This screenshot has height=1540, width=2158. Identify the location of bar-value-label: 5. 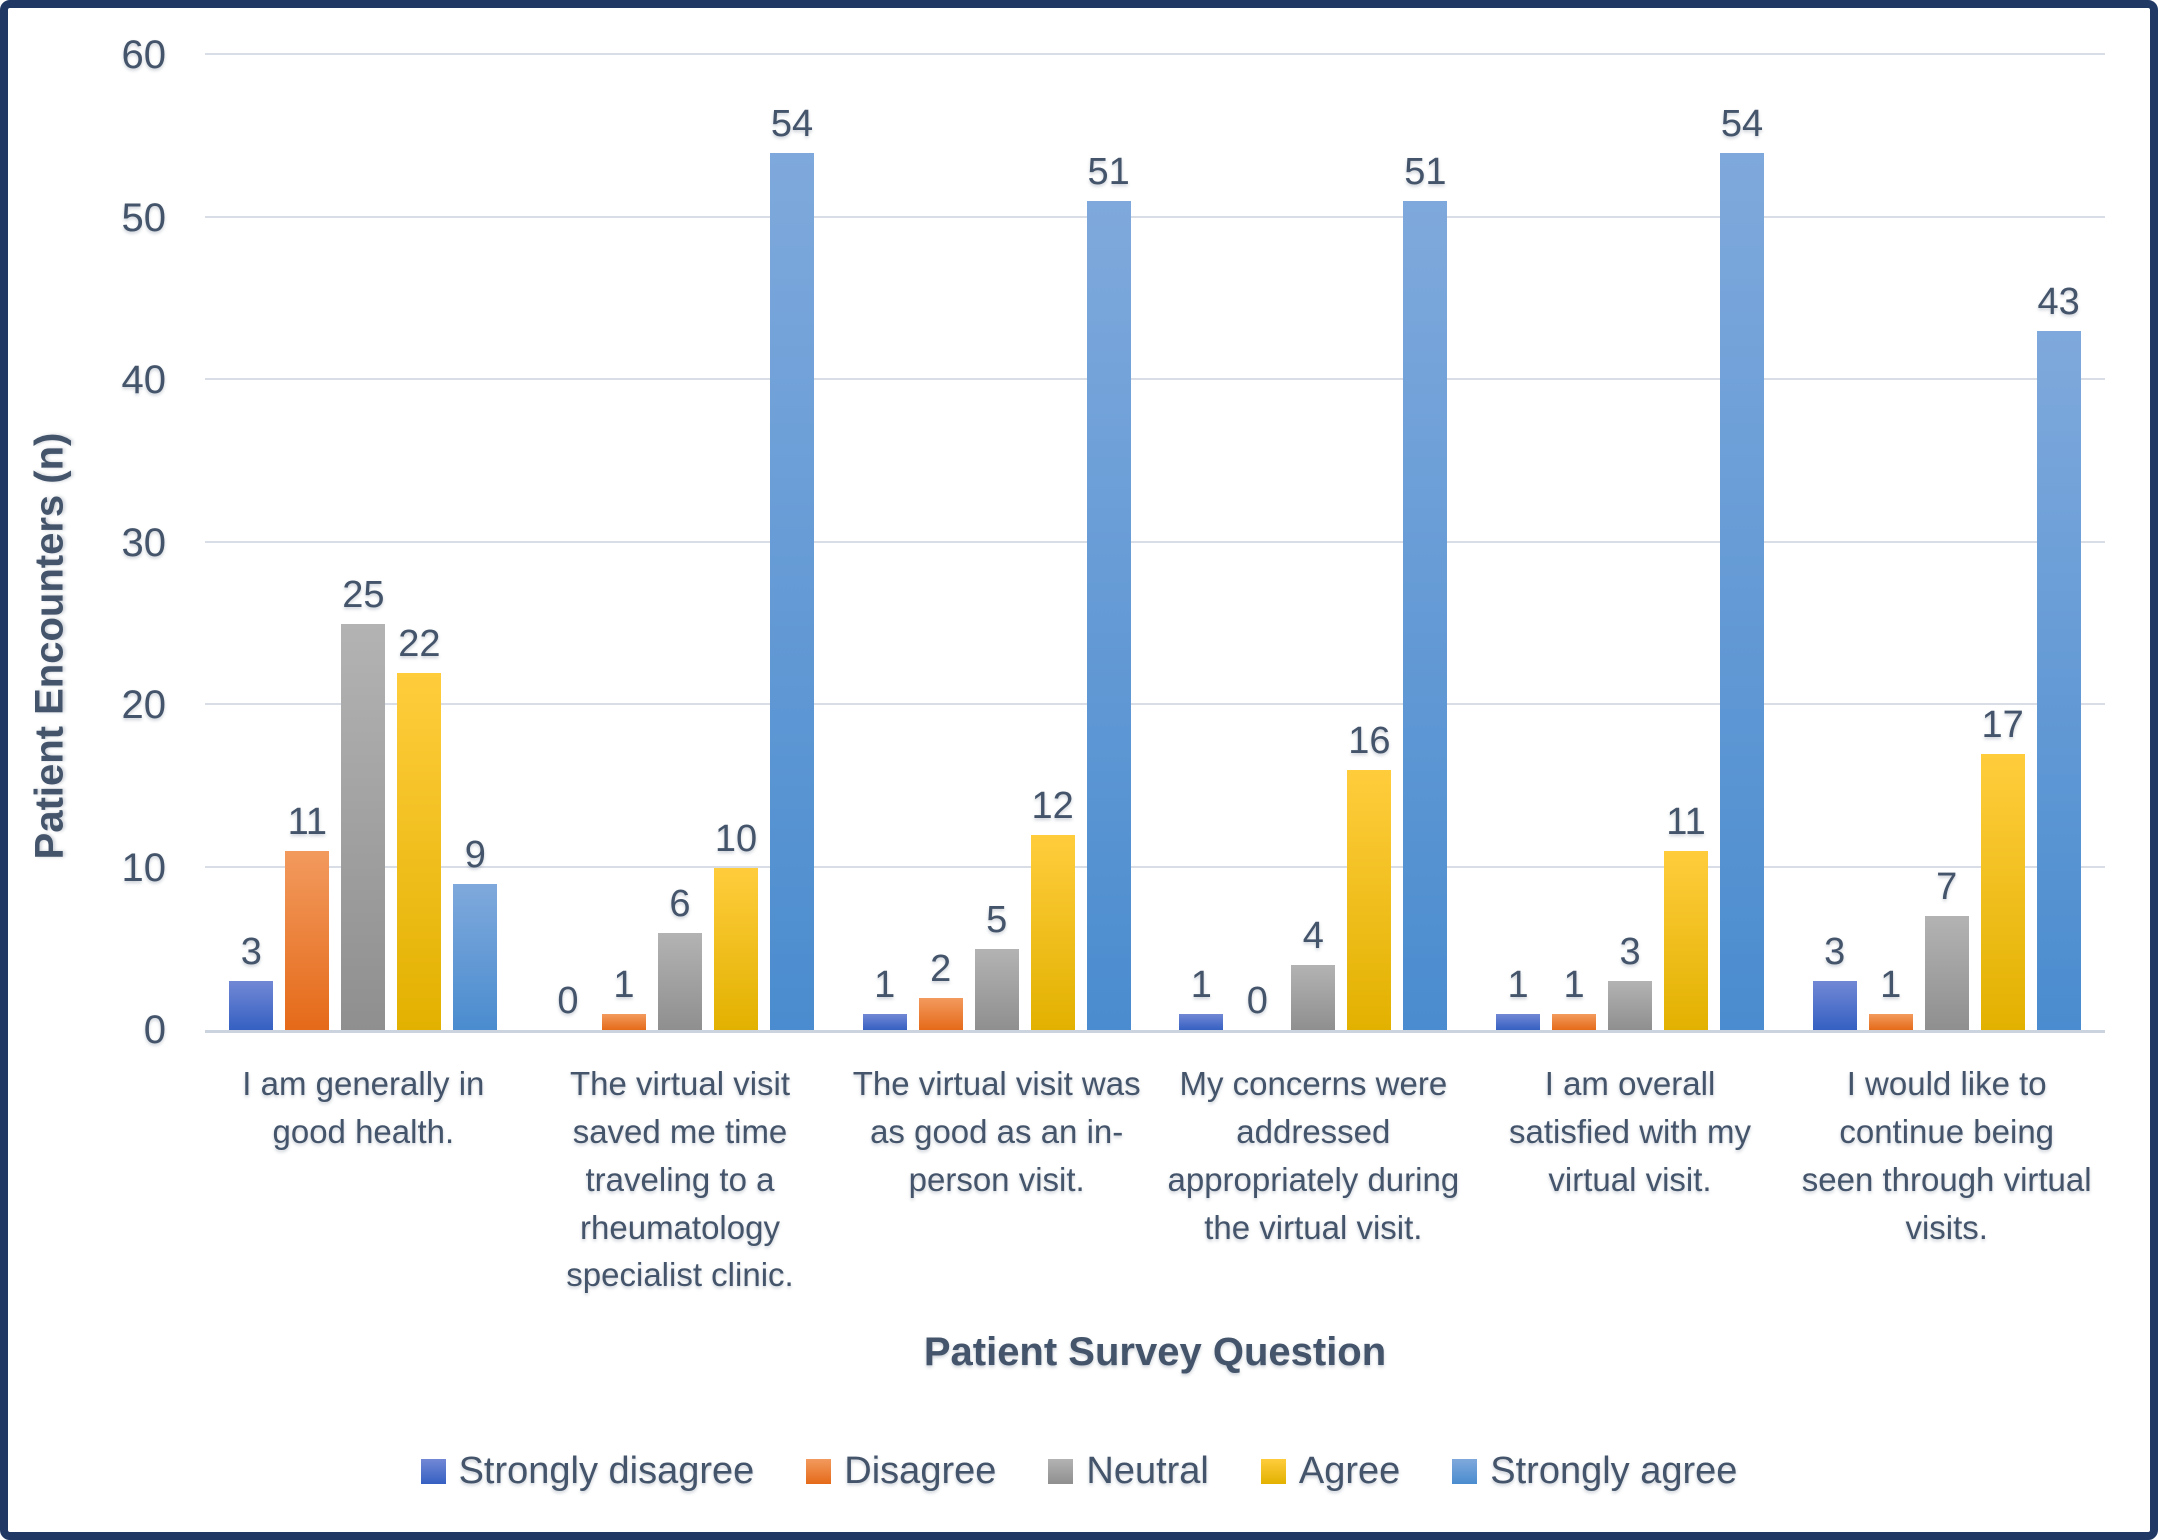
(997, 919).